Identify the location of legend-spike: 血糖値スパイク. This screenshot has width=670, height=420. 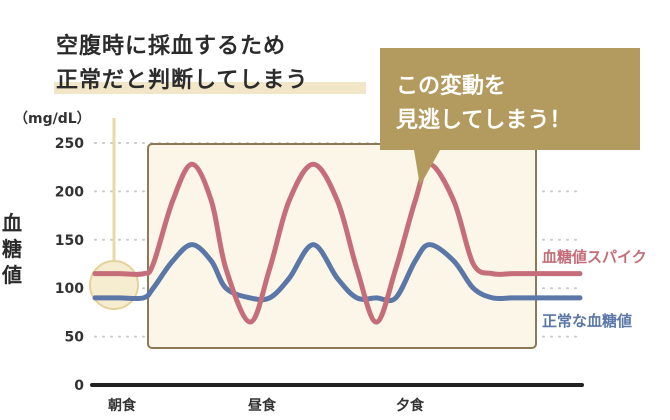
(594, 257).